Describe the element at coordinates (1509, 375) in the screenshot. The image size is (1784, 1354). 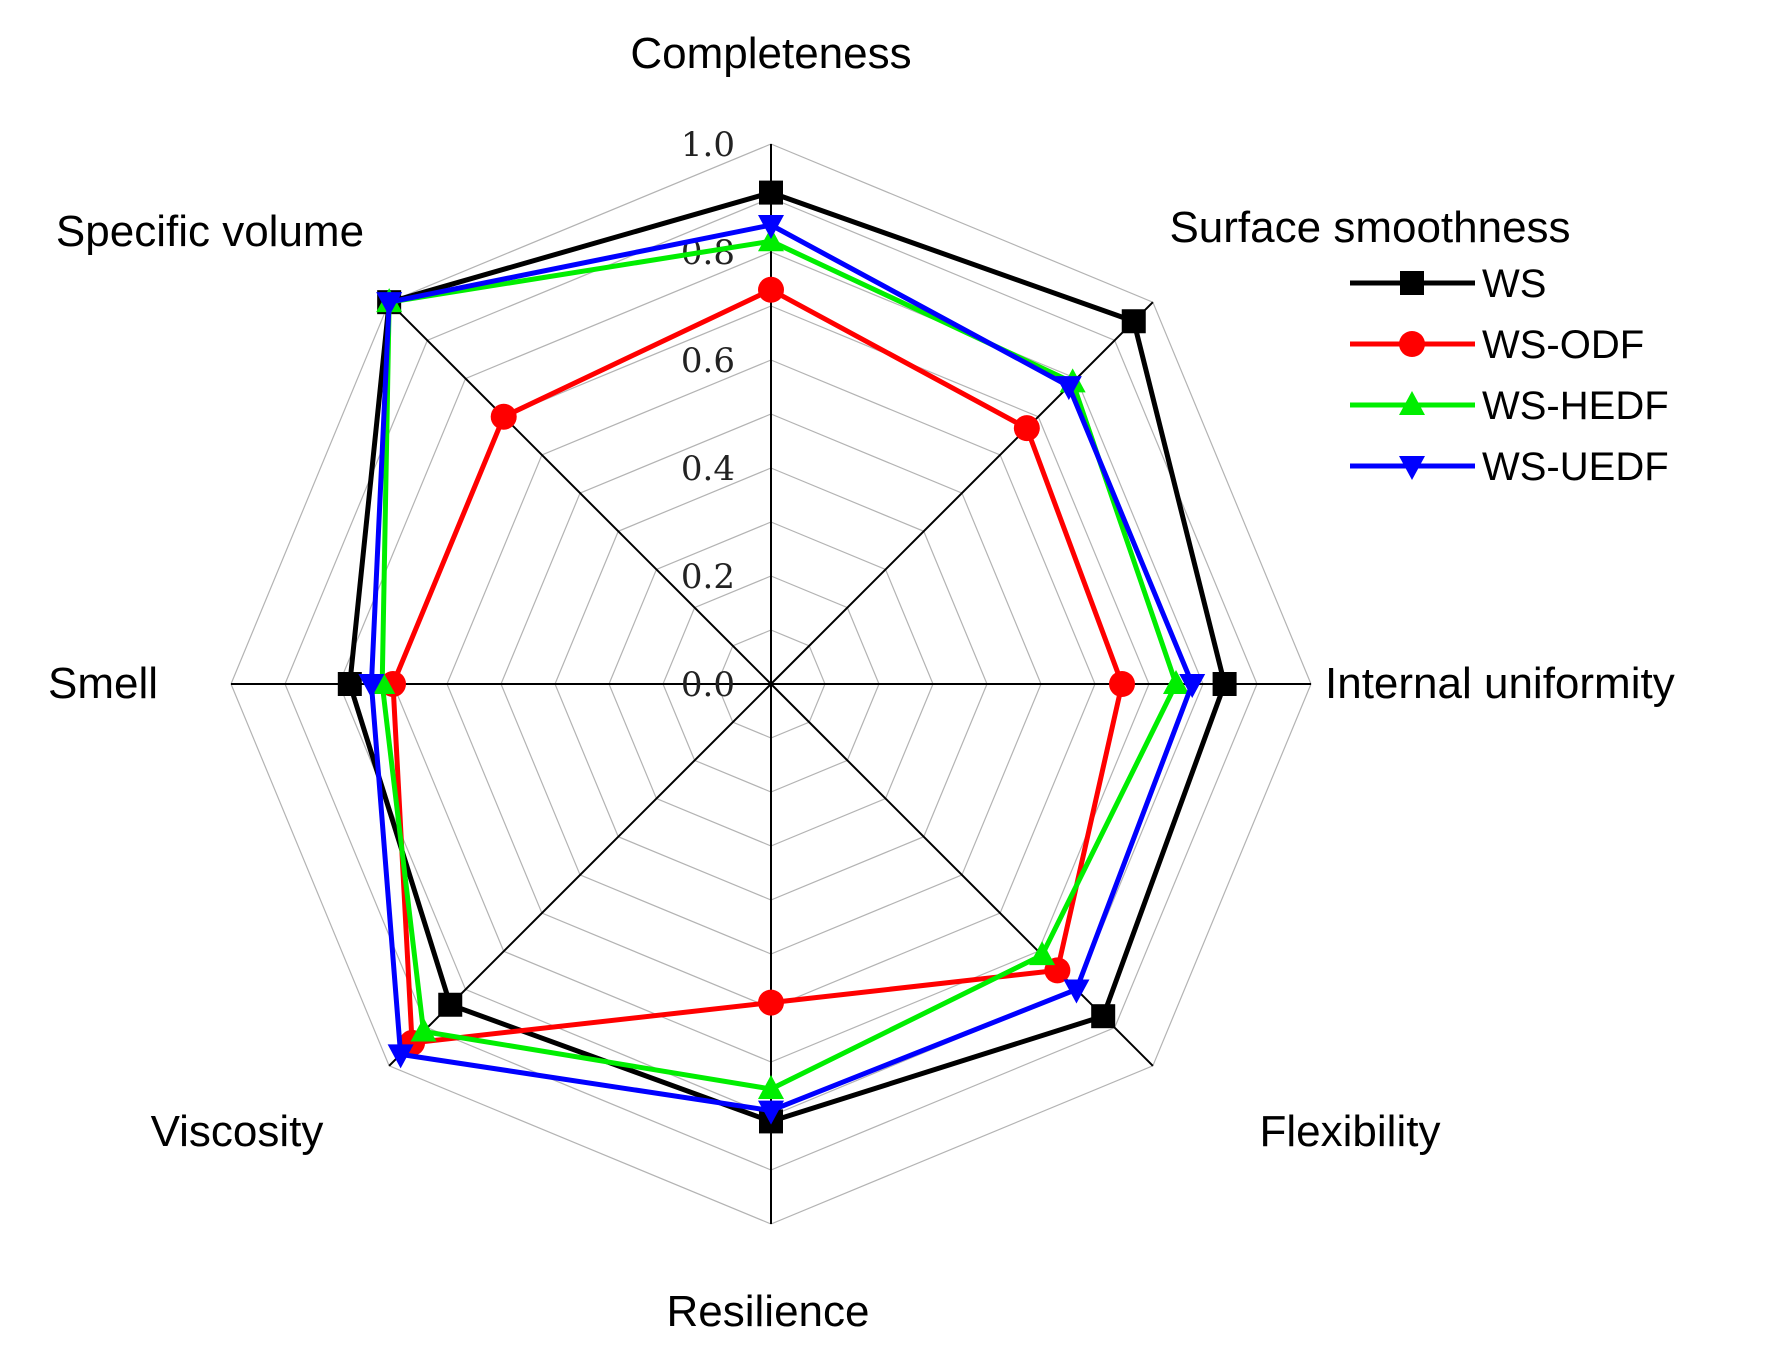
I see `legend: WS WS-ODF WS-HEDF WS-UEDF` at that location.